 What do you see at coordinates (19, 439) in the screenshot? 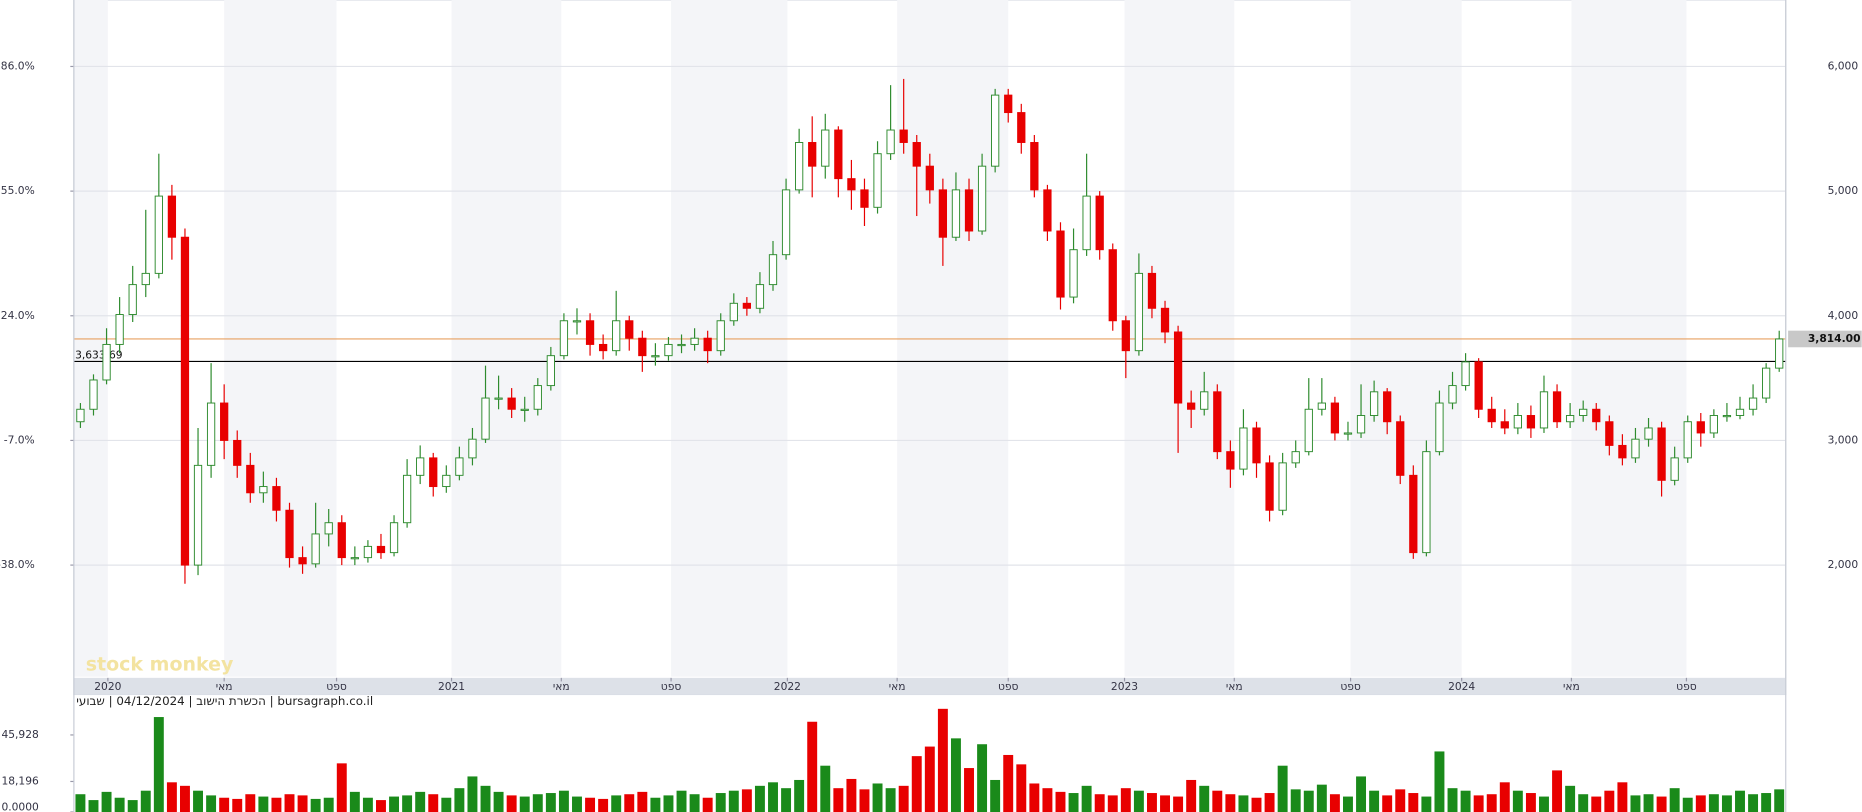
I see `y2-tick-label: -7.0%` at bounding box center [19, 439].